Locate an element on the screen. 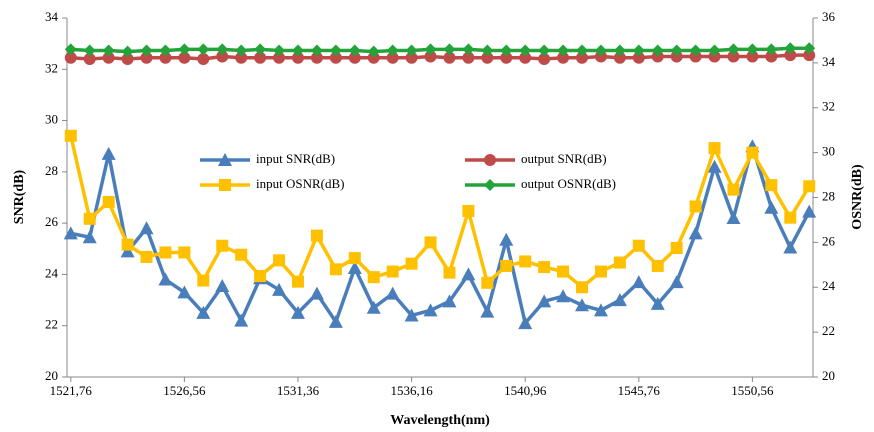  legend-label: input OSNR(dB) is located at coordinates (300, 183).